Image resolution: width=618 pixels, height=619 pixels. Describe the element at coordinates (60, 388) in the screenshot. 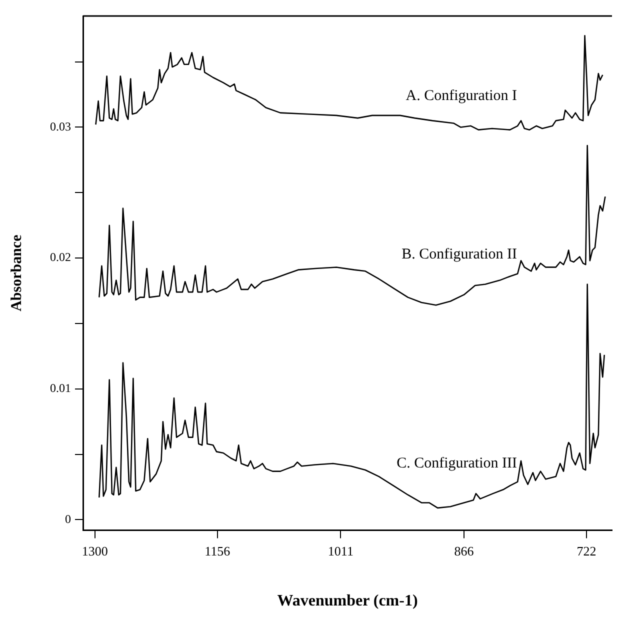

I see `y-tick-label: 0.01` at that location.